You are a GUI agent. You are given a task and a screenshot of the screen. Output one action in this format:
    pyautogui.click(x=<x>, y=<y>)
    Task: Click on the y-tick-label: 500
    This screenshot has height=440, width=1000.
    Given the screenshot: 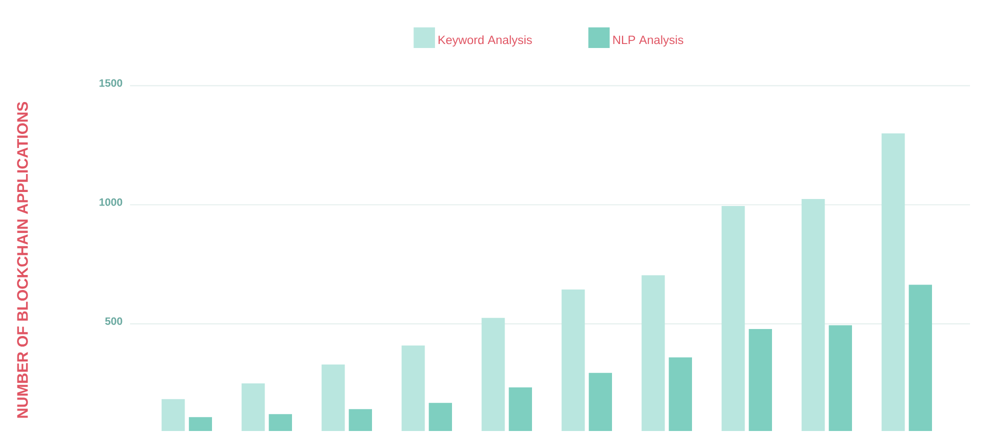 What is the action you would take?
    pyautogui.click(x=113, y=321)
    